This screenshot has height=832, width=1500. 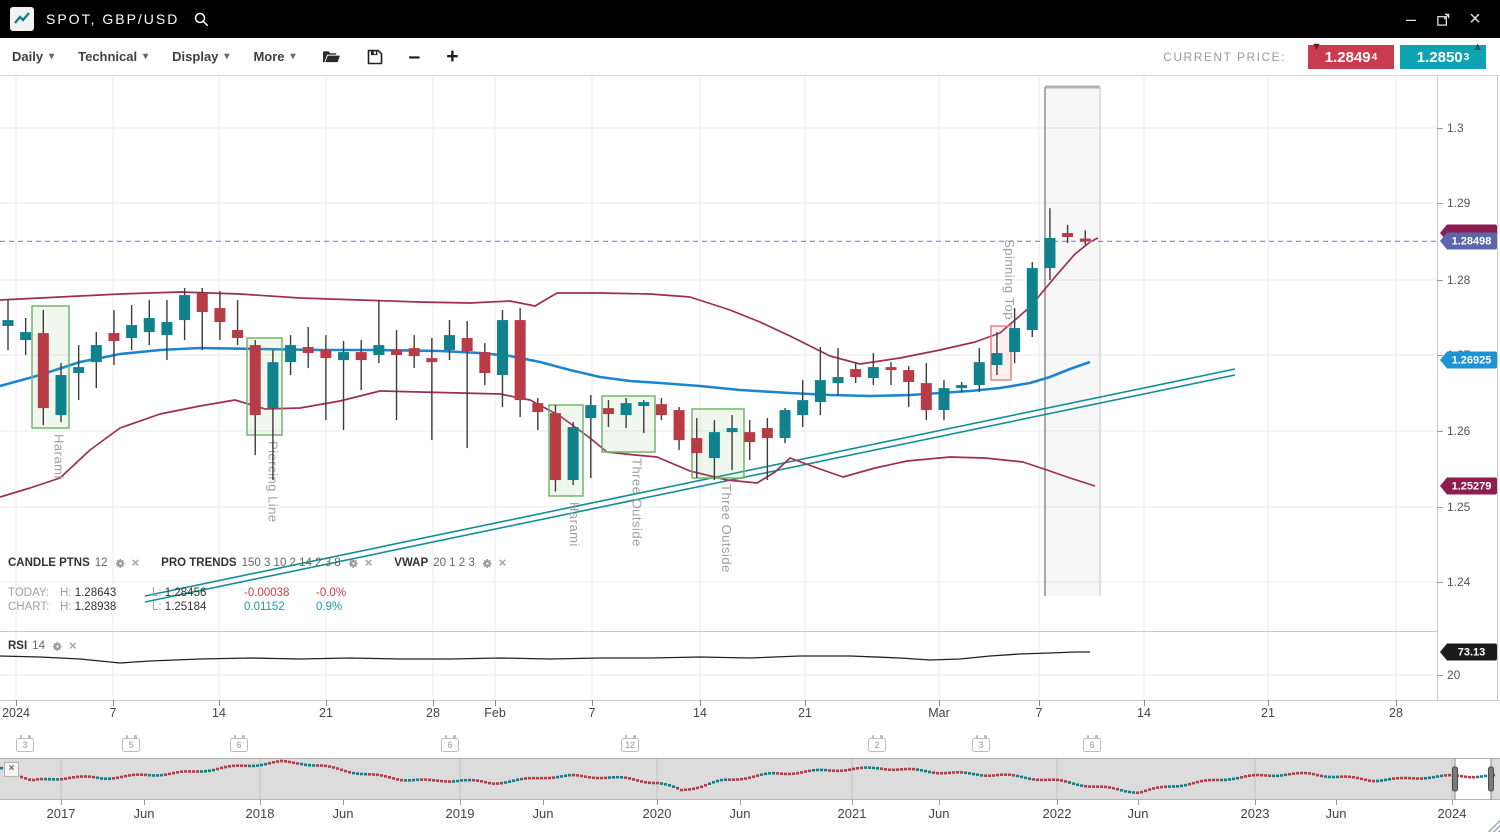 What do you see at coordinates (1491, 779) in the screenshot?
I see `selection-handle-right` at bounding box center [1491, 779].